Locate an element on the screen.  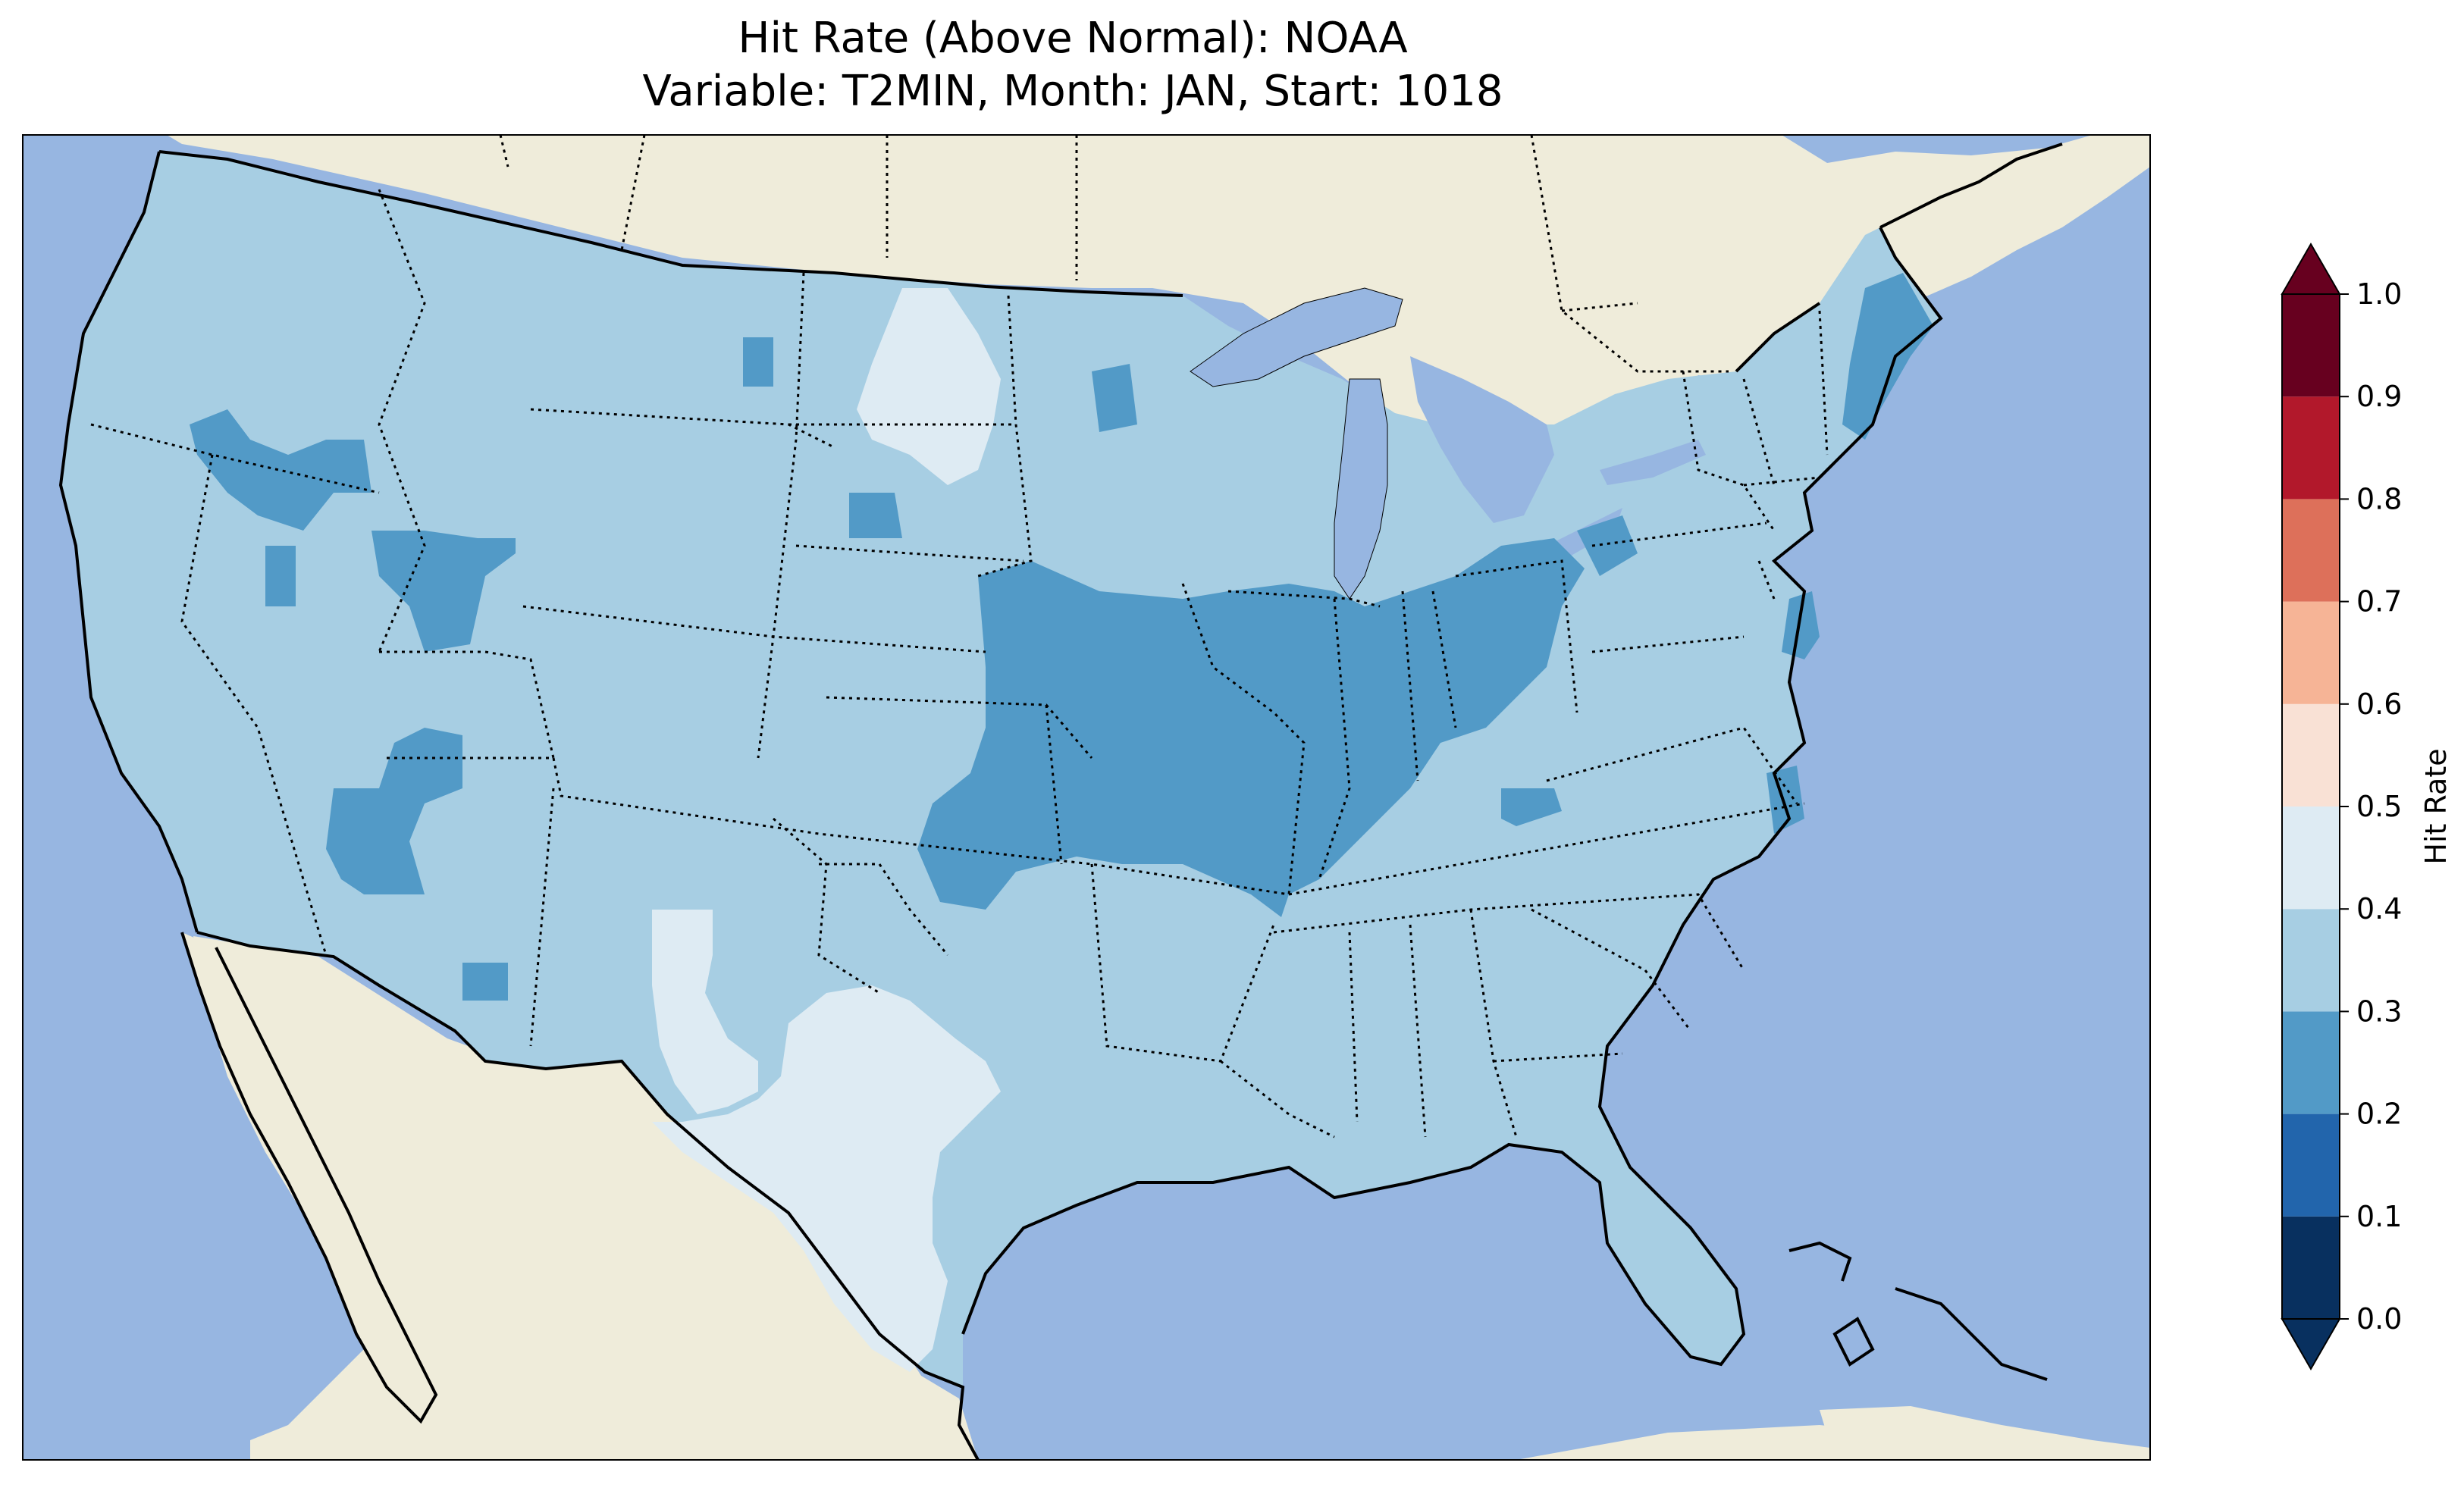
colorbar-tick-label: 0.9 is located at coordinates (2379, 396).